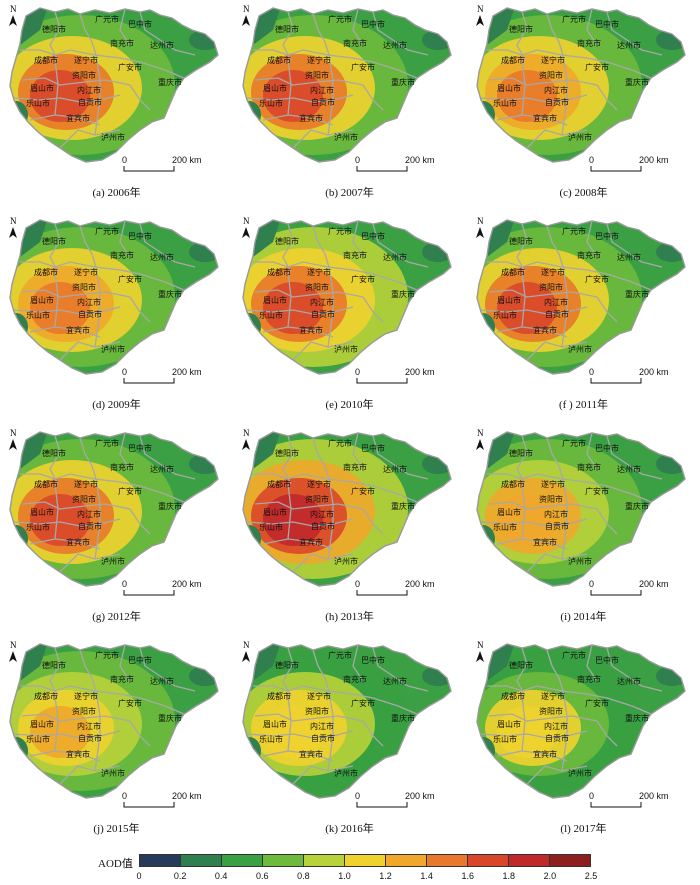  I want to click on legend-tick-label: 0.4, so click(221, 876).